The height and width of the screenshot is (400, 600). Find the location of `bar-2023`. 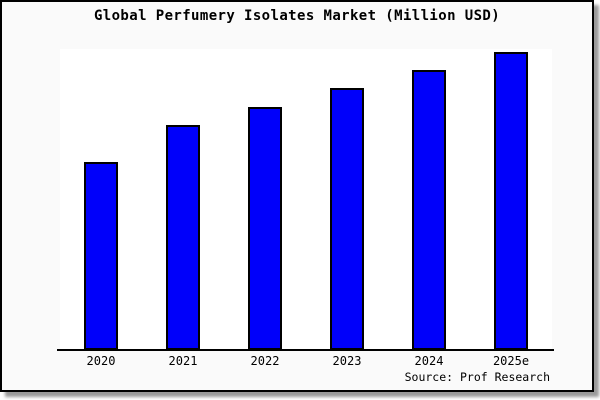

bar-2023 is located at coordinates (347, 218).